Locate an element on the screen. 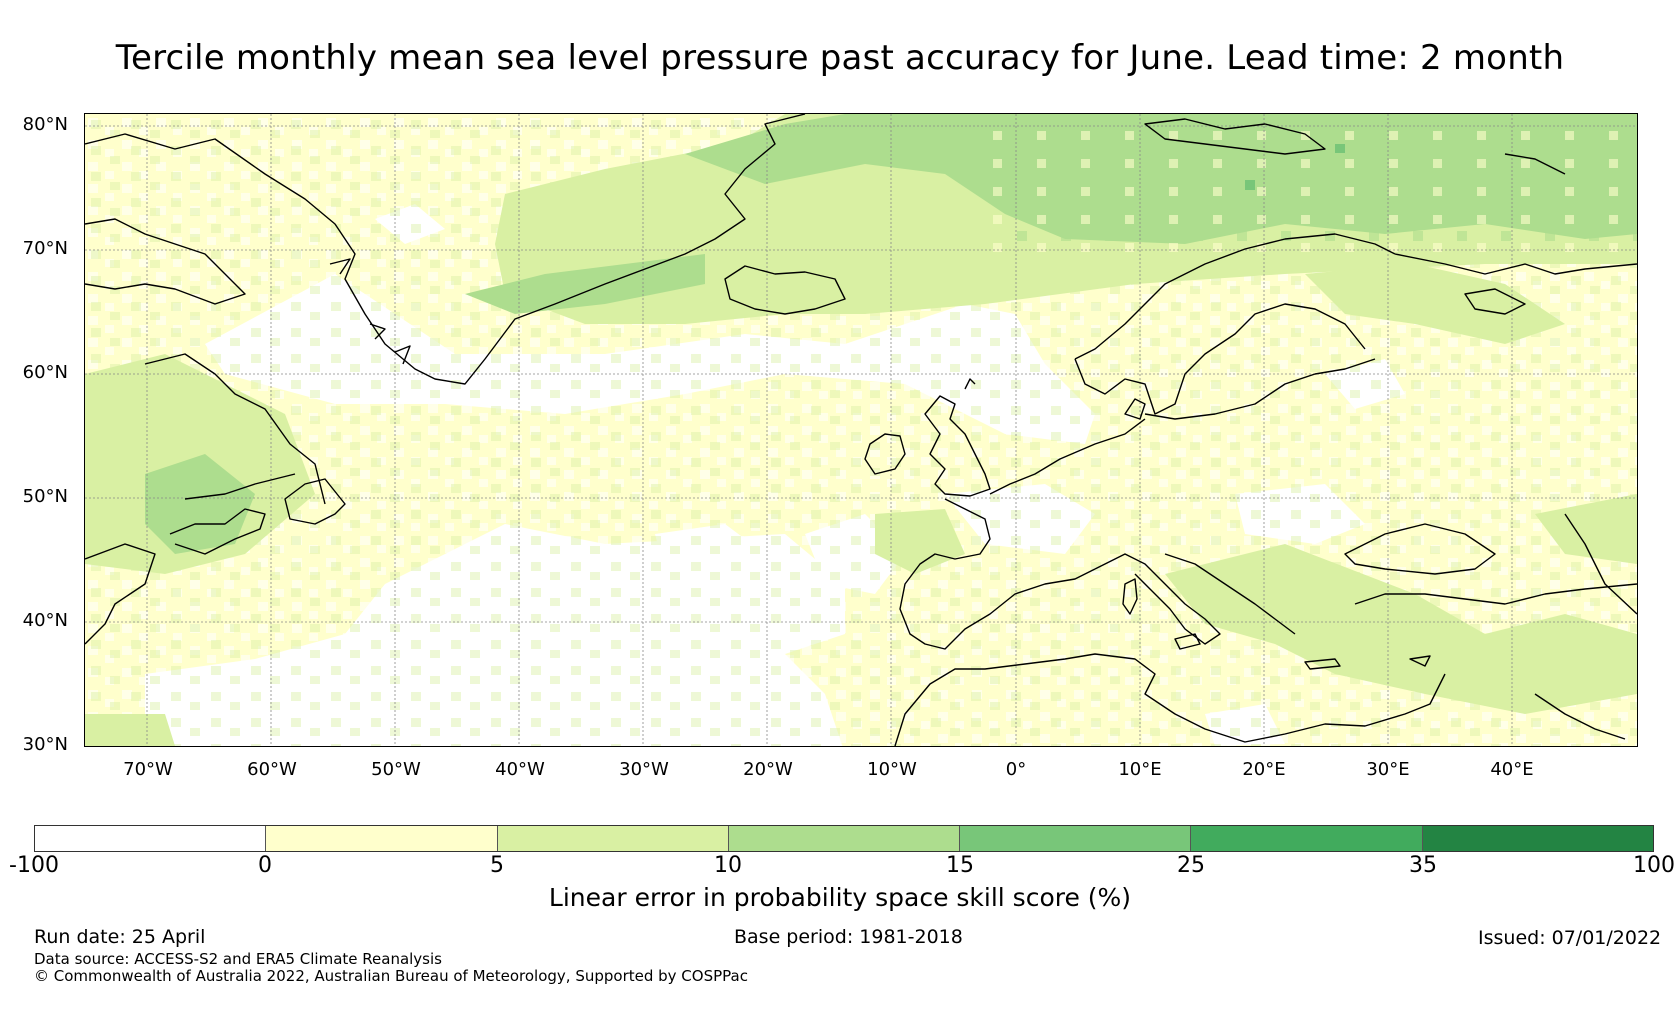 This screenshot has height=1020, width=1680. italy is located at coordinates (1157, 599).